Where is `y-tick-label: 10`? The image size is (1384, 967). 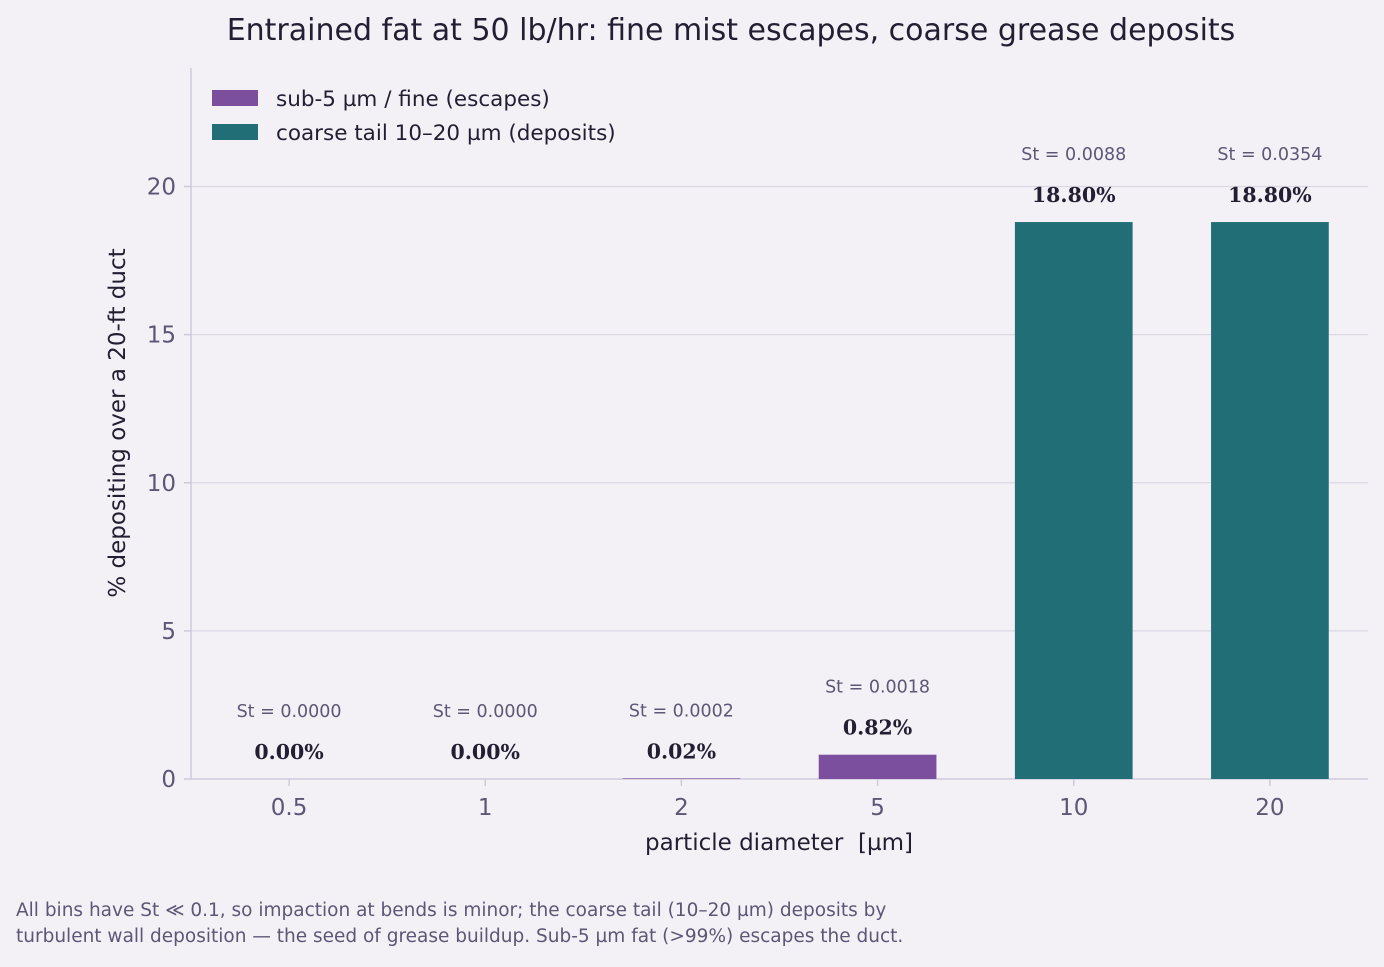
y-tick-label: 10 is located at coordinates (161, 484).